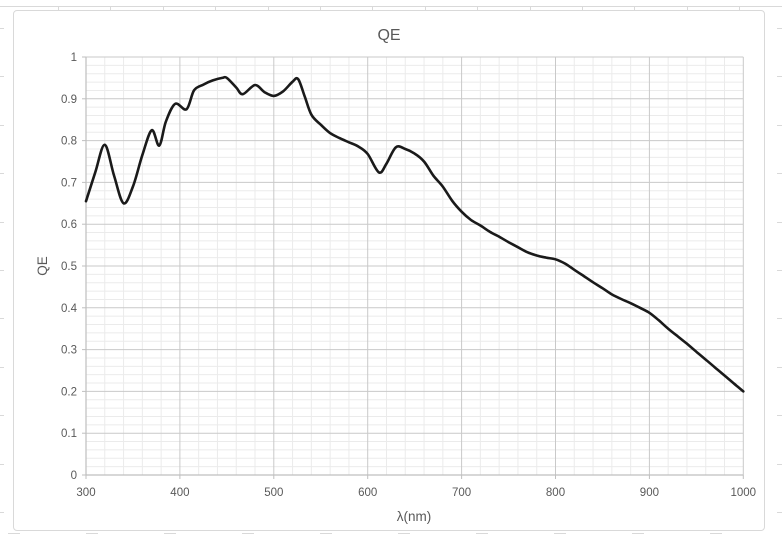 The width and height of the screenshot is (782, 545). What do you see at coordinates (74, 476) in the screenshot?
I see `y-tick-label: 0` at bounding box center [74, 476].